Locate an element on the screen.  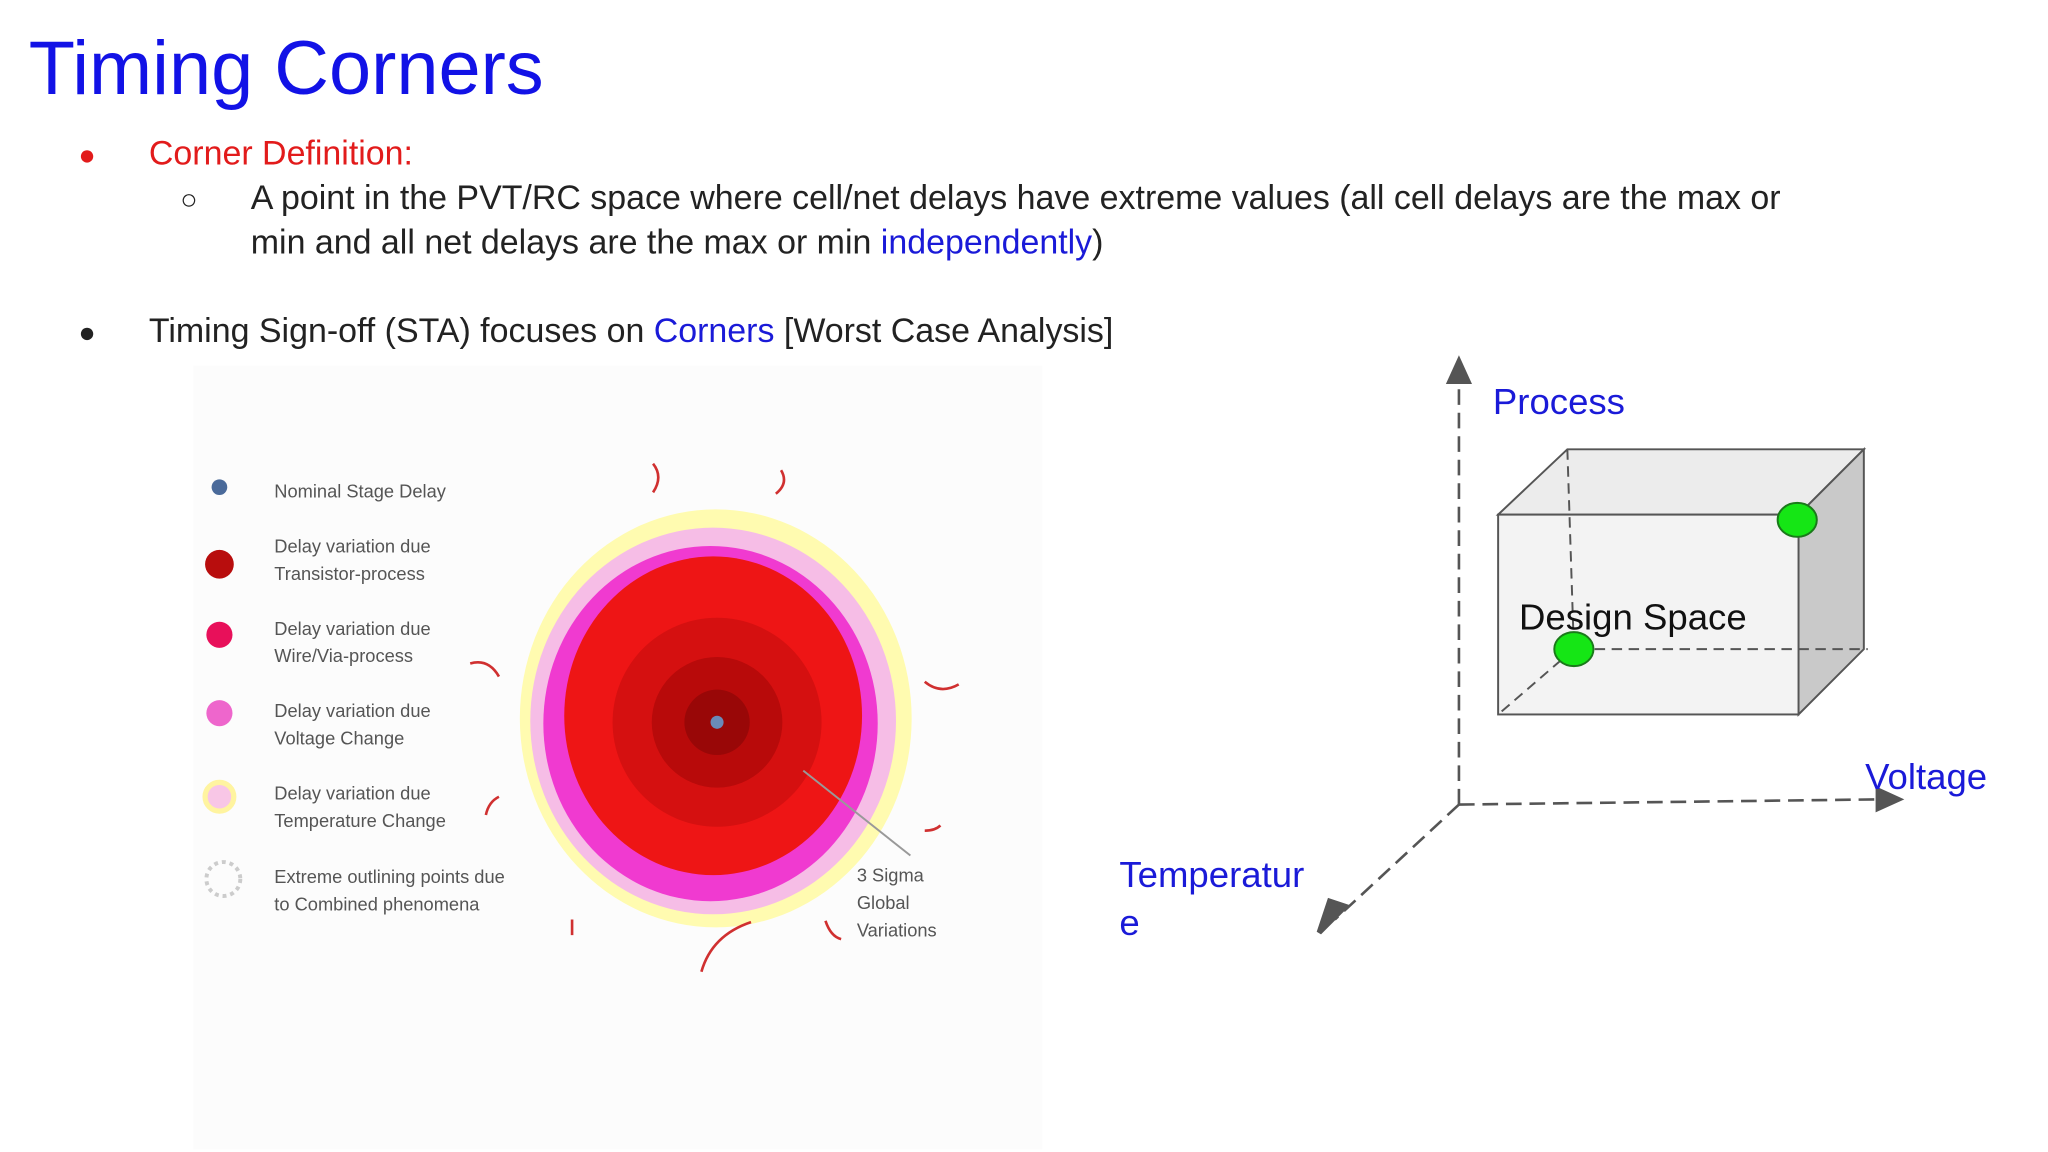
box-front is located at coordinates (1648, 614).